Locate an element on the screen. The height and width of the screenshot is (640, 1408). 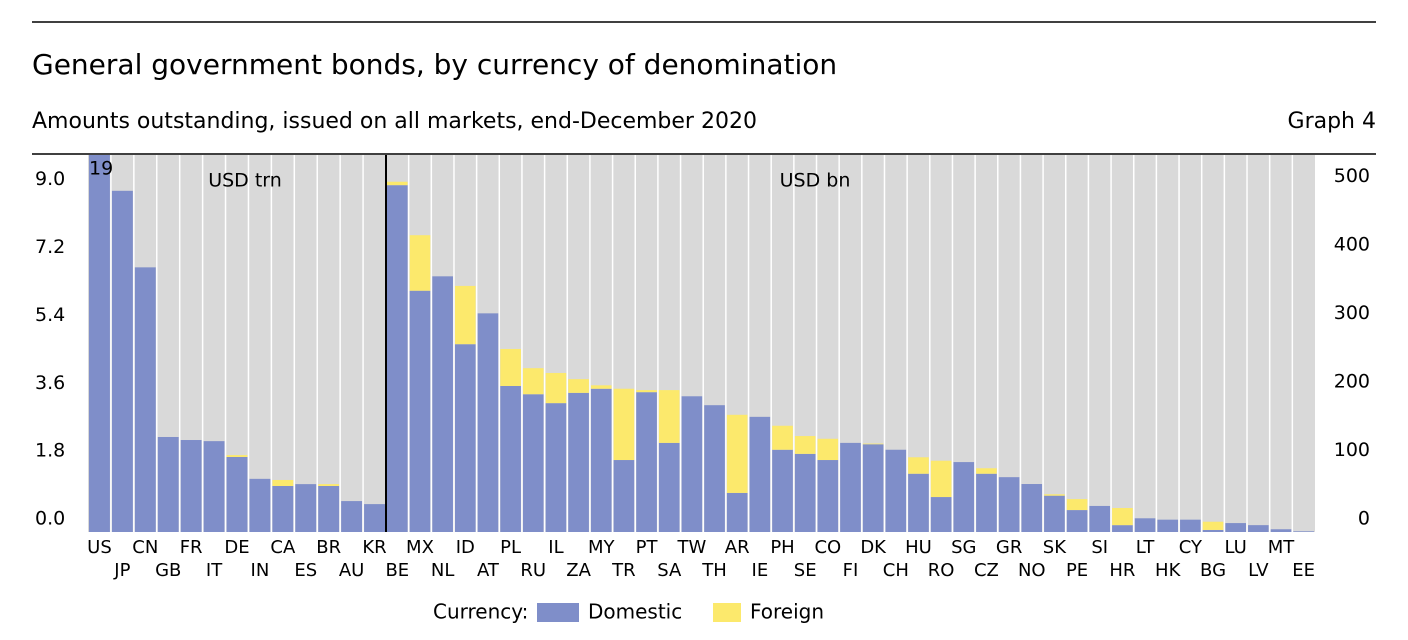
unit-label: USD bn is located at coordinates (815, 181).